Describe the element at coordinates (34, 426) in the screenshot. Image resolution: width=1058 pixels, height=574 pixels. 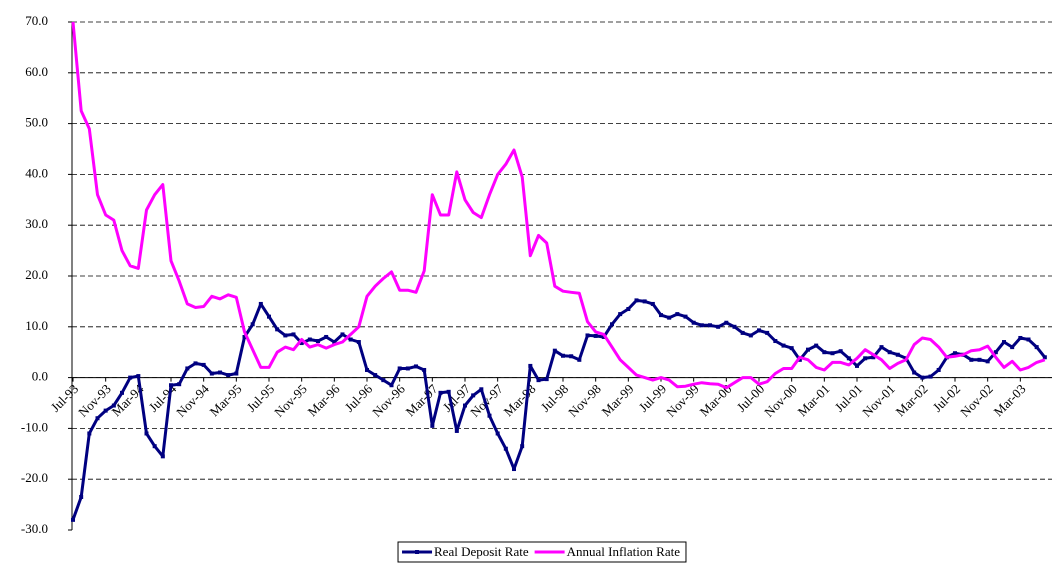
I see `y-tick-label: -10.0` at that location.